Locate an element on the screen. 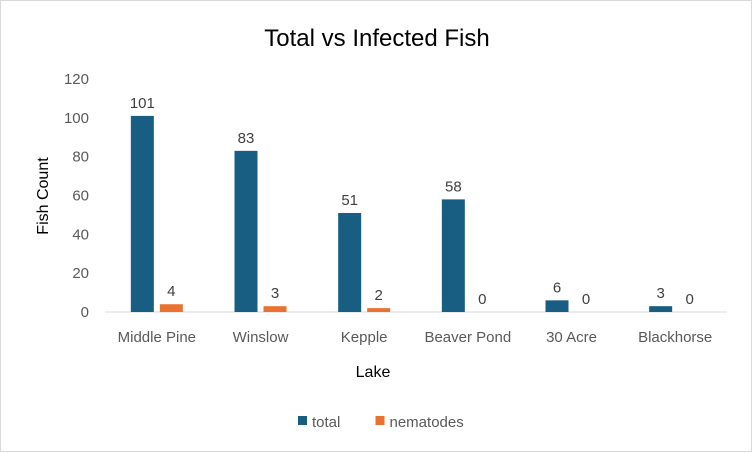  legend-label-nematodes: nematodes is located at coordinates (427, 422).